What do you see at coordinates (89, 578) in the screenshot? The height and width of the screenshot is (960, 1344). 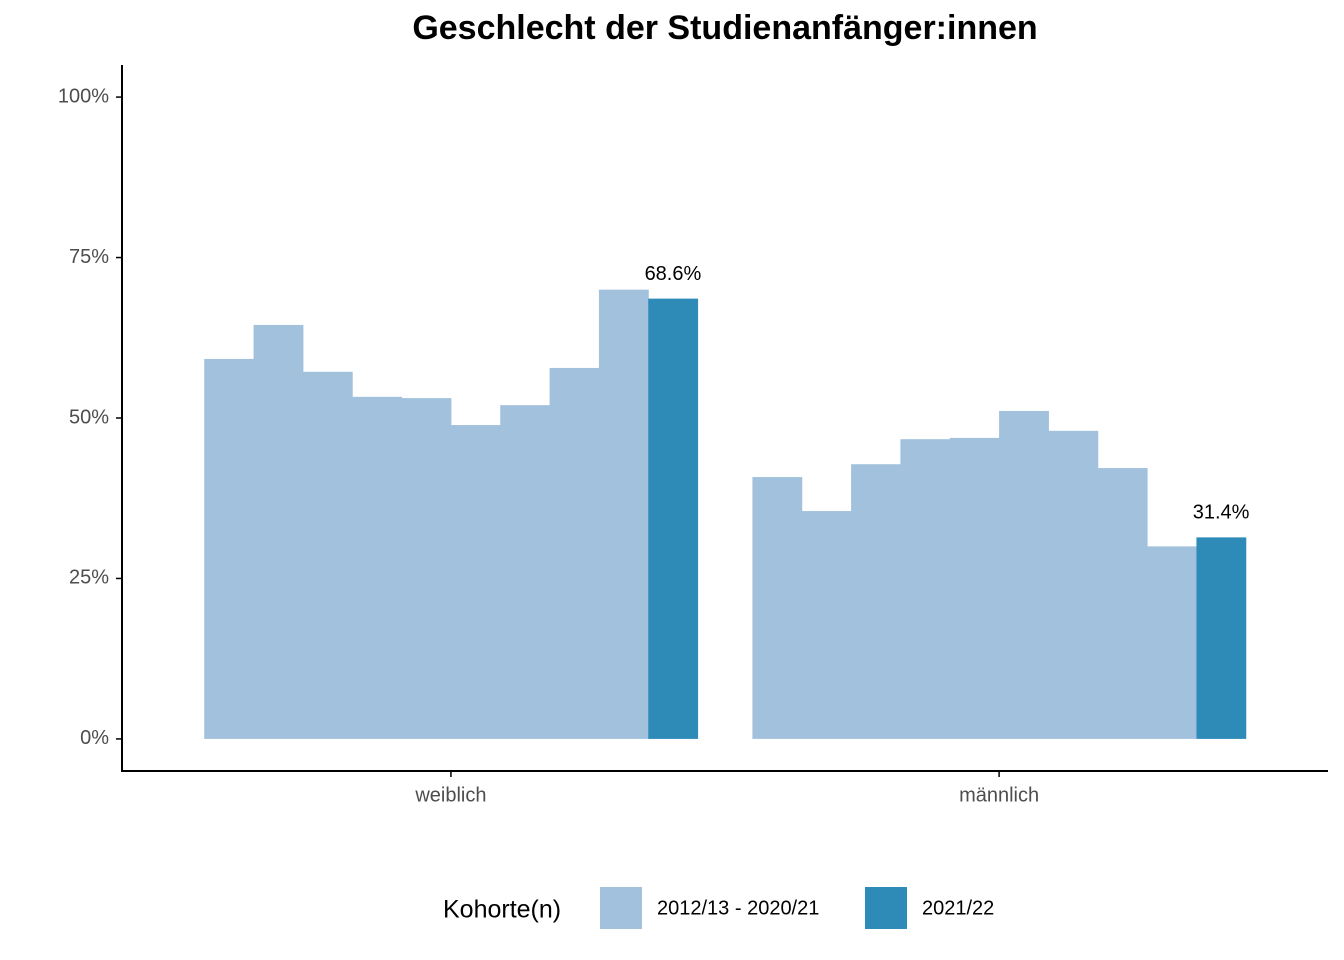 I see `y-tick-label: 25%` at bounding box center [89, 578].